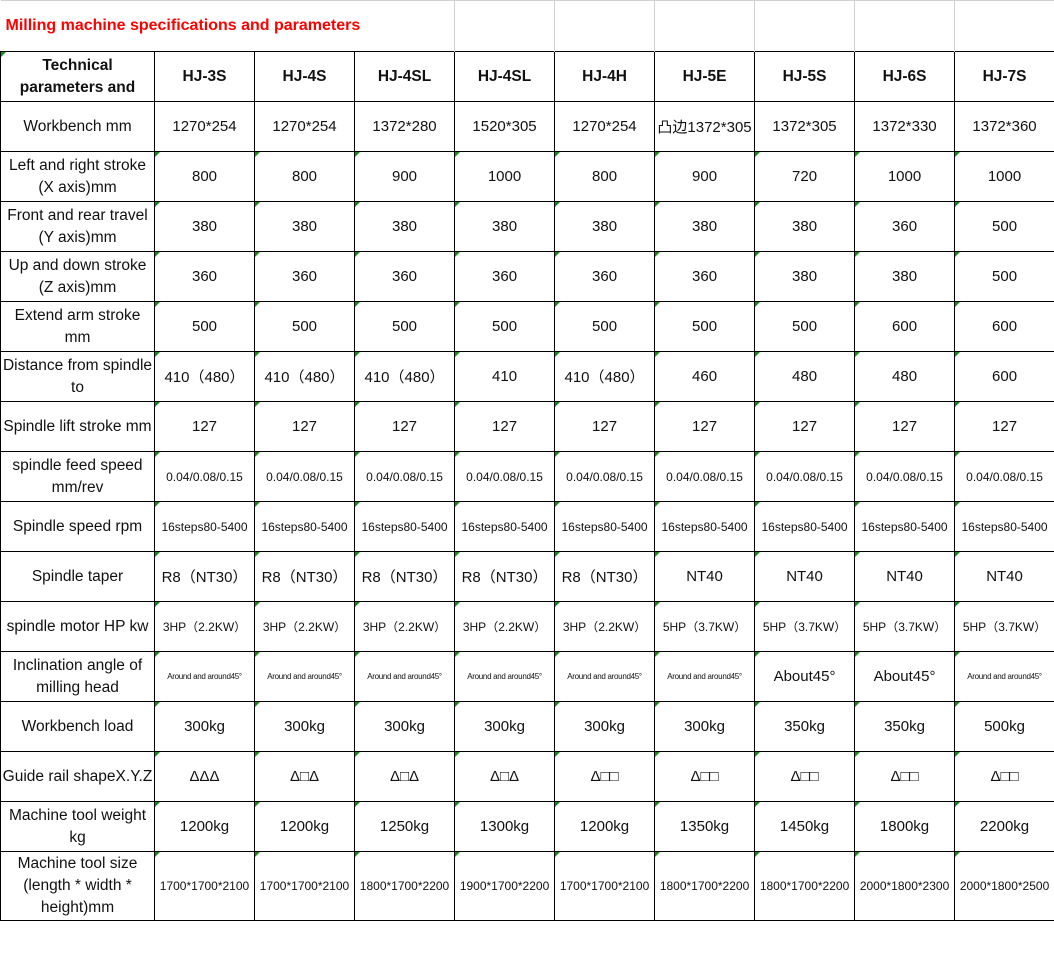 This screenshot has height=955, width=1054. What do you see at coordinates (404, 176) in the screenshot?
I see `value-cell: 900` at bounding box center [404, 176].